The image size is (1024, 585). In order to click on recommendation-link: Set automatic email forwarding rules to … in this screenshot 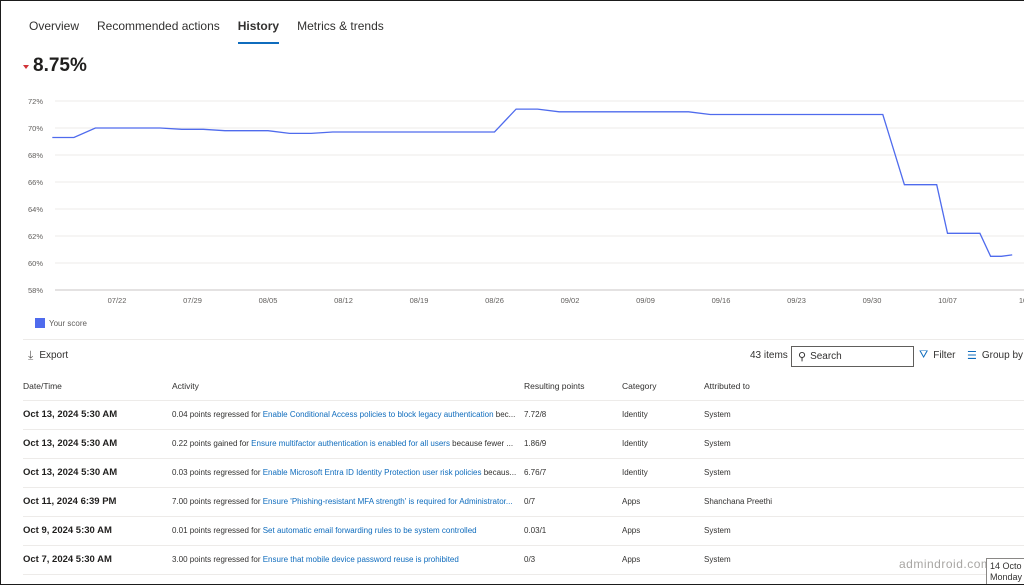, I will do `click(369, 530)`.